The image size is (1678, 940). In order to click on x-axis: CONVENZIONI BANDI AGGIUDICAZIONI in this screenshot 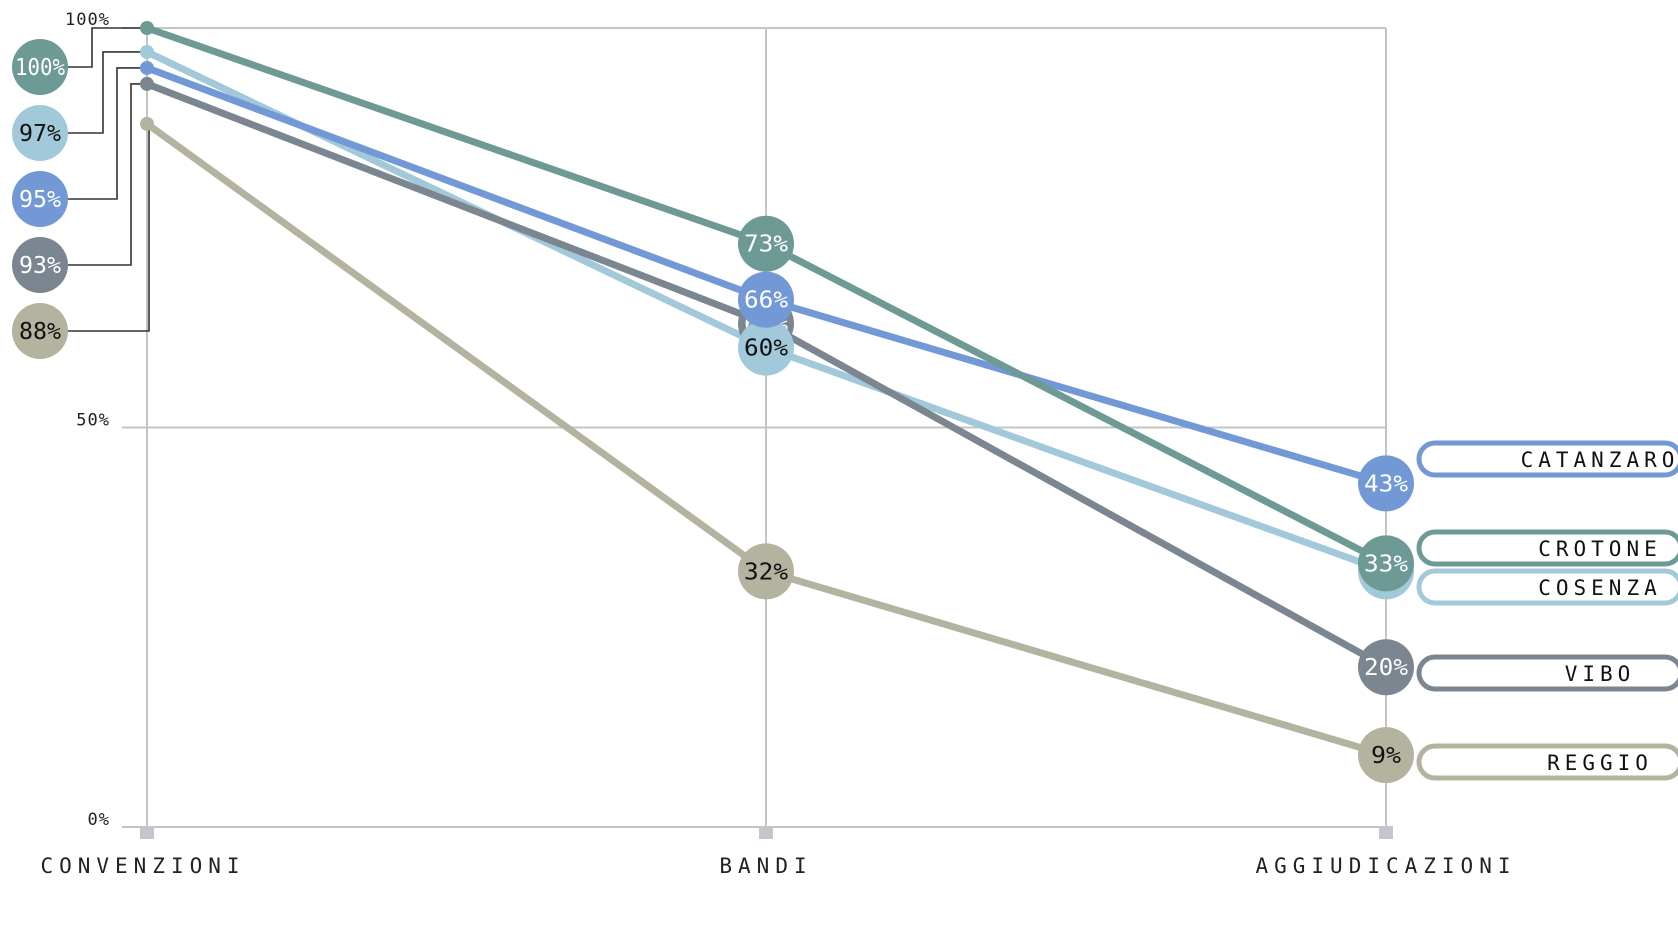, I will do `click(778, 852)`.